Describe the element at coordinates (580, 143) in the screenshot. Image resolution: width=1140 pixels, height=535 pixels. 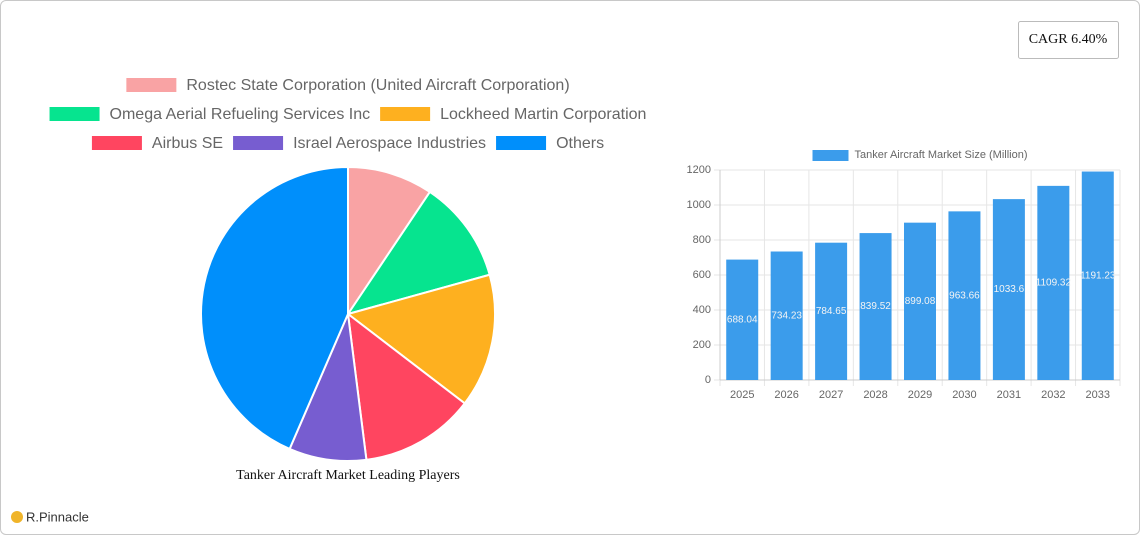
I see `legend-label: Others` at that location.